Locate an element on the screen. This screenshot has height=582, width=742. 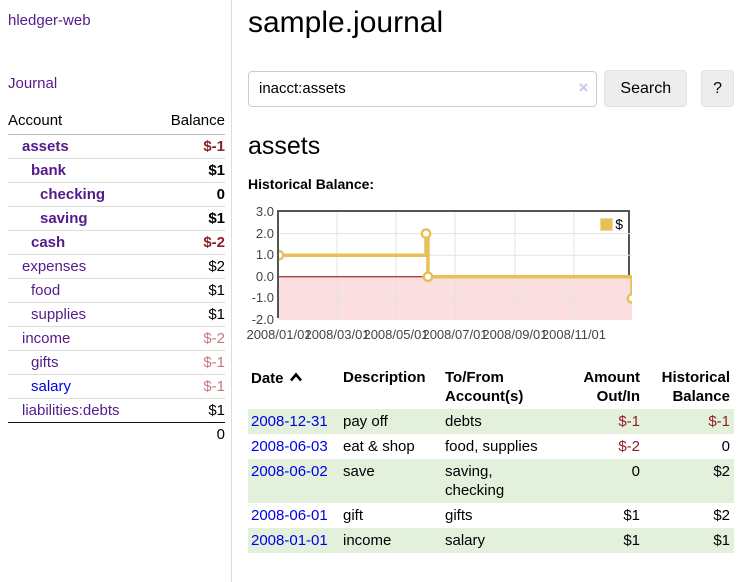
transaction-date-link: 2008-12-31 is located at coordinates (289, 421).